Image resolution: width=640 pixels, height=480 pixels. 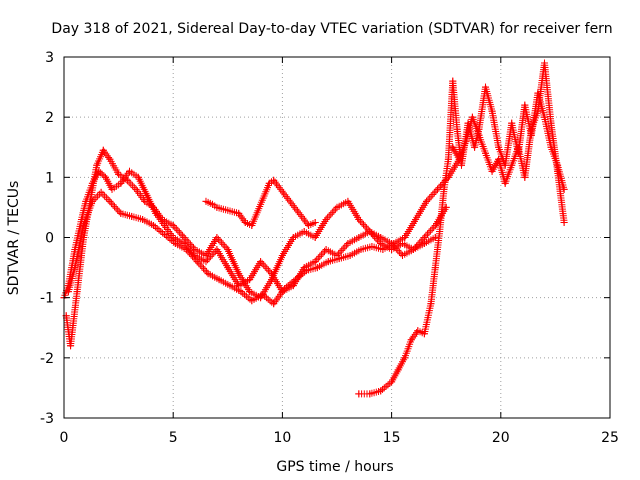 I want to click on x-tick-label: 5, so click(x=173, y=438).